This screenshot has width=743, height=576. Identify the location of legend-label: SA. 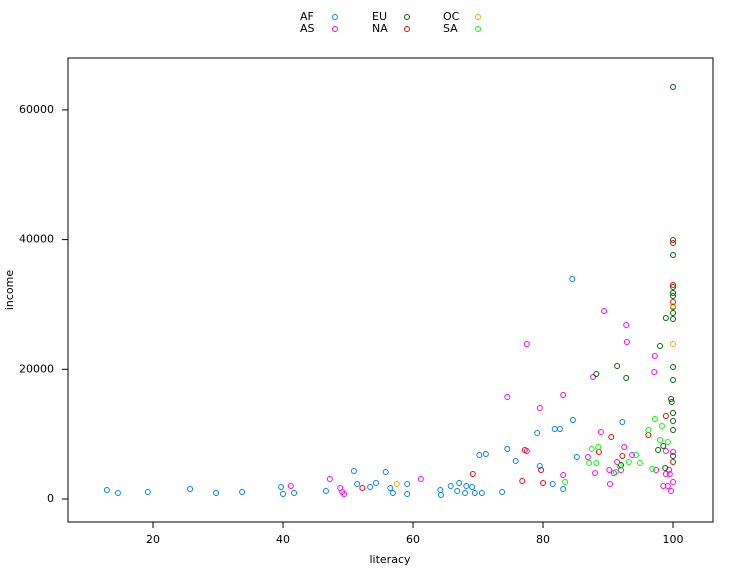
(450, 28).